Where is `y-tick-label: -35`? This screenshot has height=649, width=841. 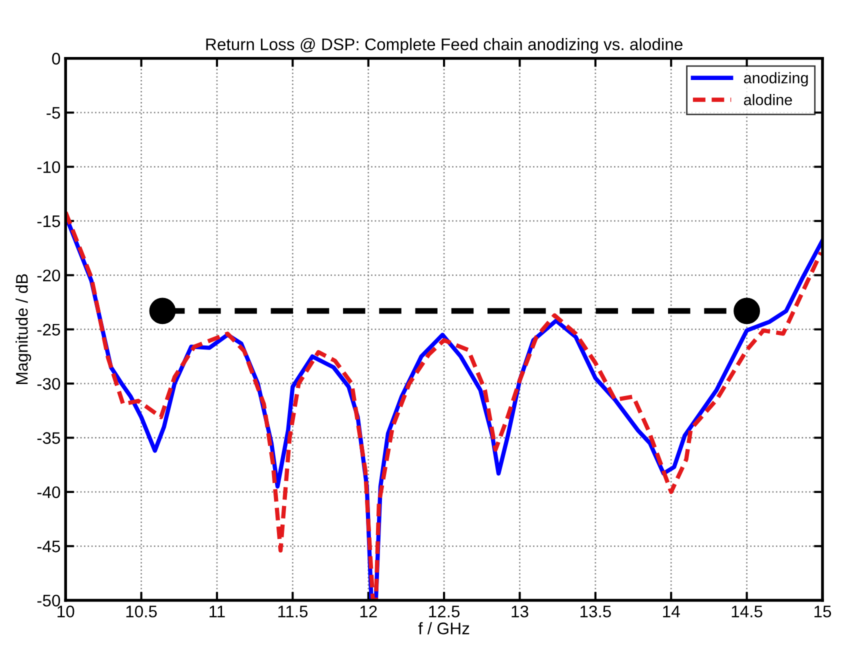
y-tick-label: -35 is located at coordinates (48, 438).